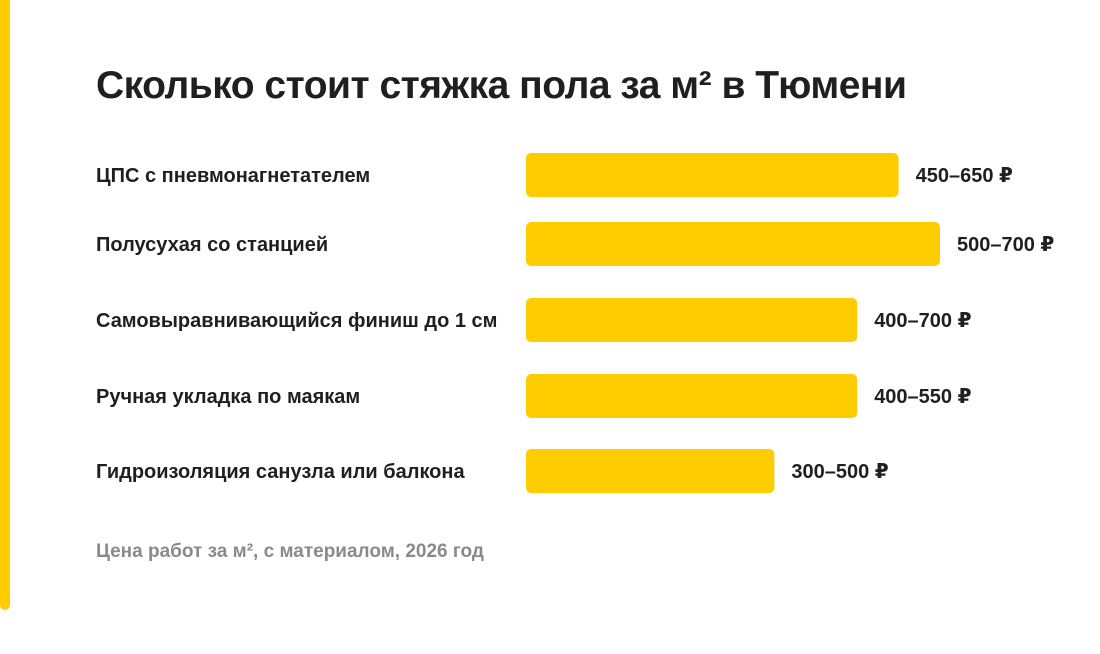 The width and height of the screenshot is (1100, 654). I want to click on value-label: 400–700 ₽, so click(922, 321).